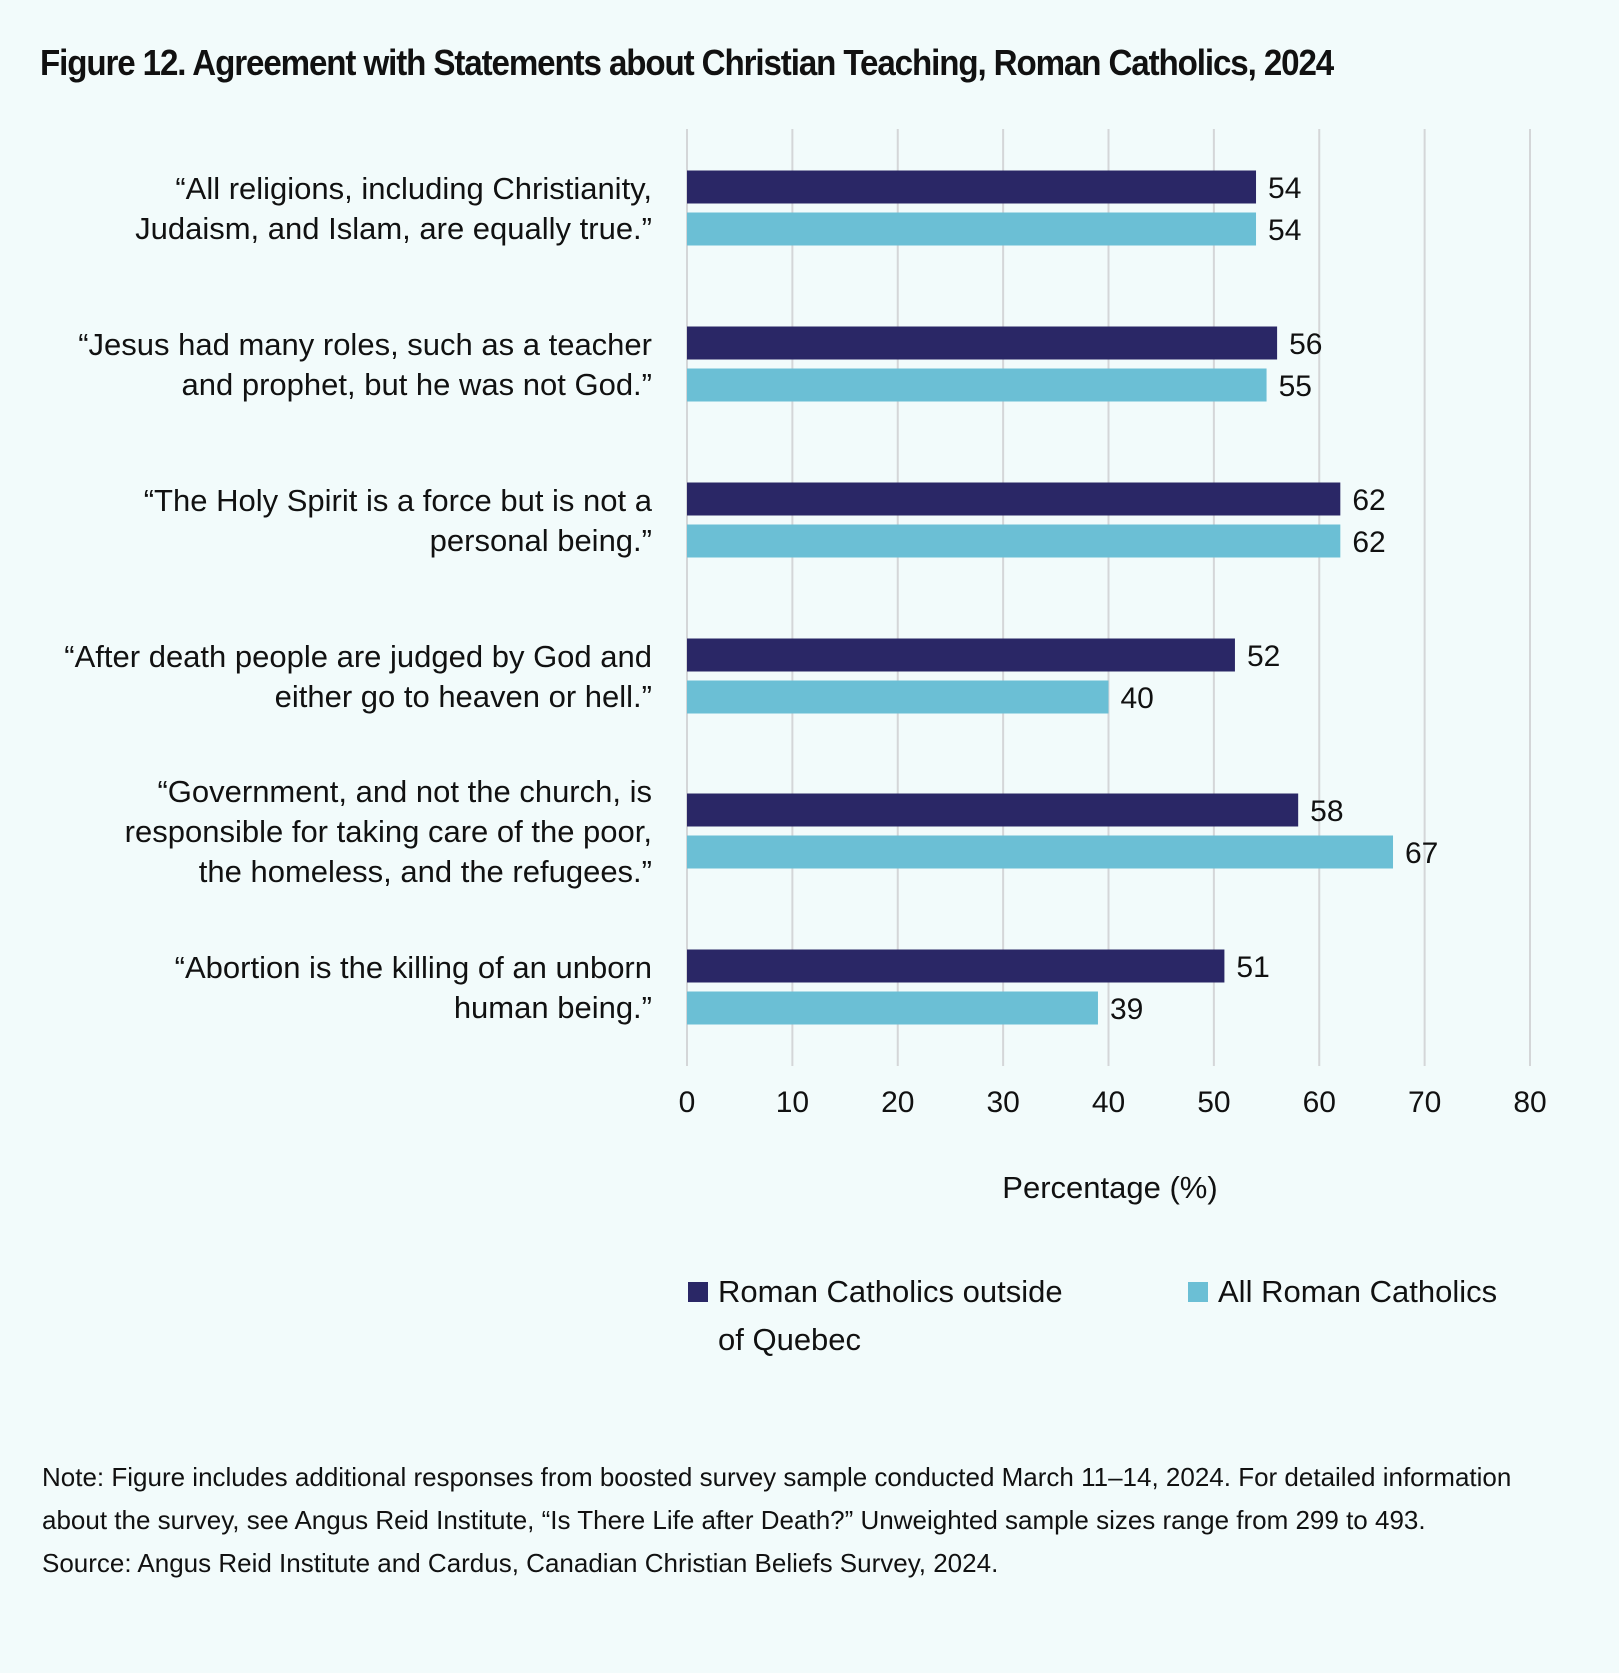 This screenshot has height=1673, width=1619. What do you see at coordinates (1108, 1102) in the screenshot?
I see `x-tick-label: 40` at bounding box center [1108, 1102].